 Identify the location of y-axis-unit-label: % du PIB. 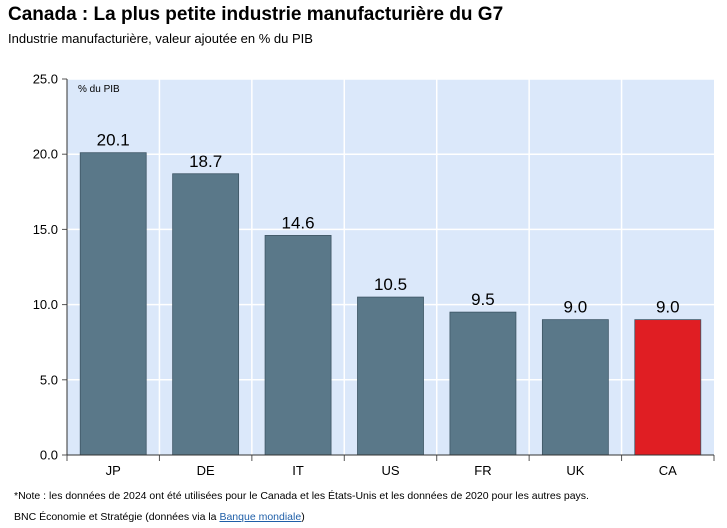
(99, 89).